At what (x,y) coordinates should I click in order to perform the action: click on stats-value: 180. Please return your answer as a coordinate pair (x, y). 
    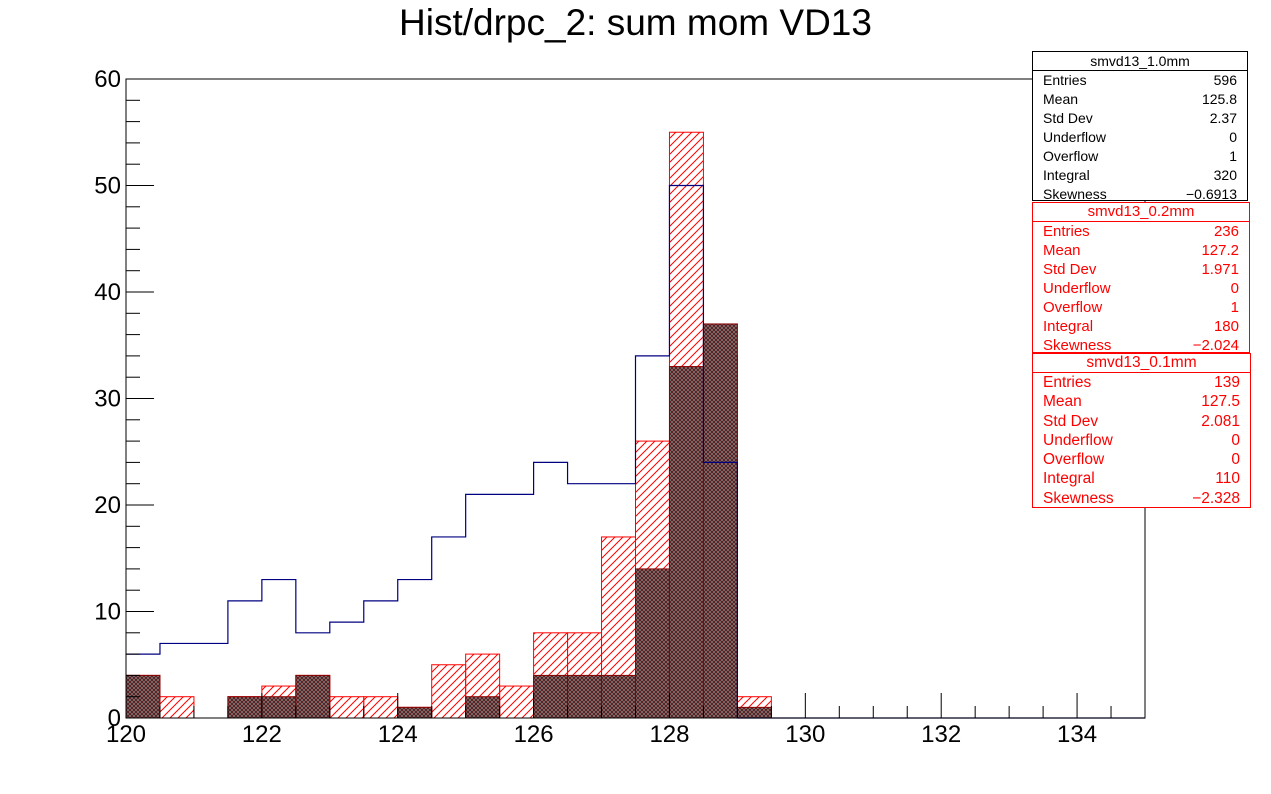
    Looking at the image, I should click on (1226, 326).